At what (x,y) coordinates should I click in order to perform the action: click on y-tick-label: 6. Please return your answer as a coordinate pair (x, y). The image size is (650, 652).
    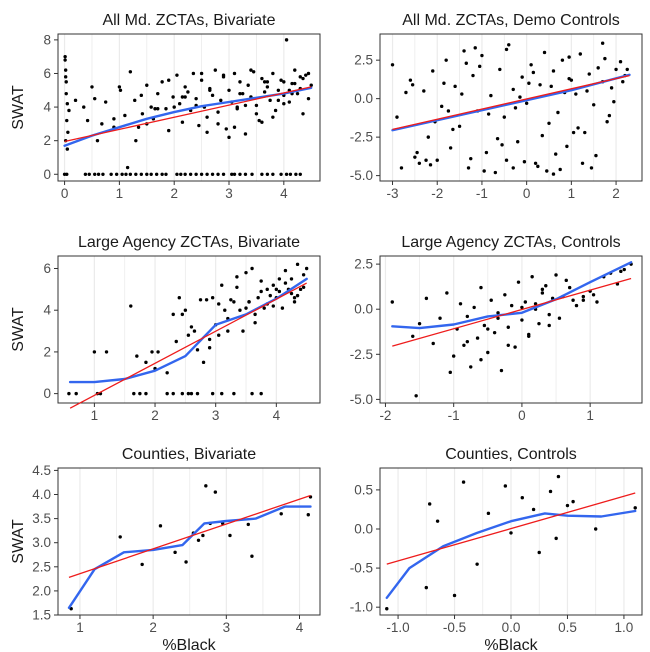
    Looking at the image, I should click on (47, 73).